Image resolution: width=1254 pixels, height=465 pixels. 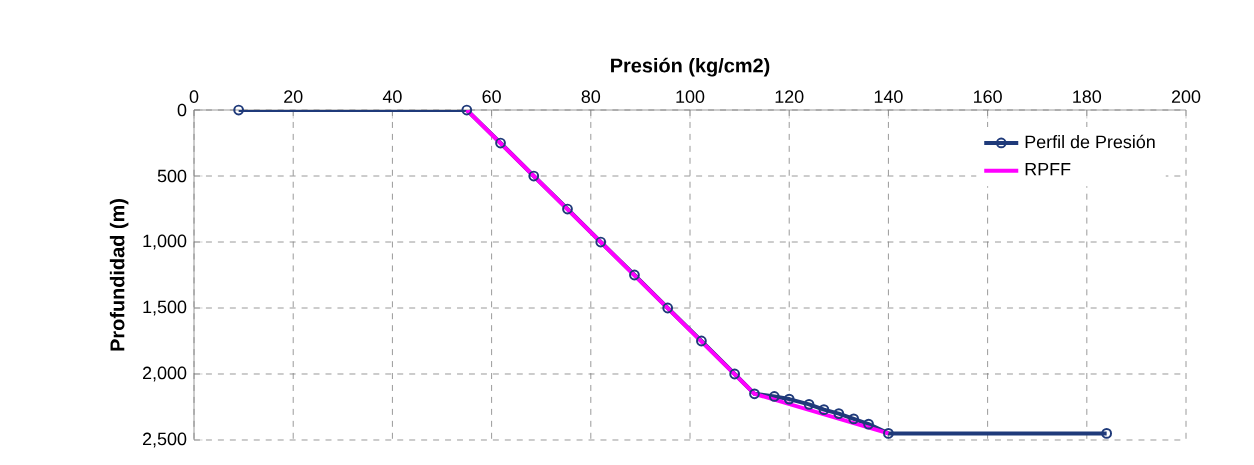 What do you see at coordinates (591, 96) in the screenshot?
I see `x-tick-label: 80` at bounding box center [591, 96].